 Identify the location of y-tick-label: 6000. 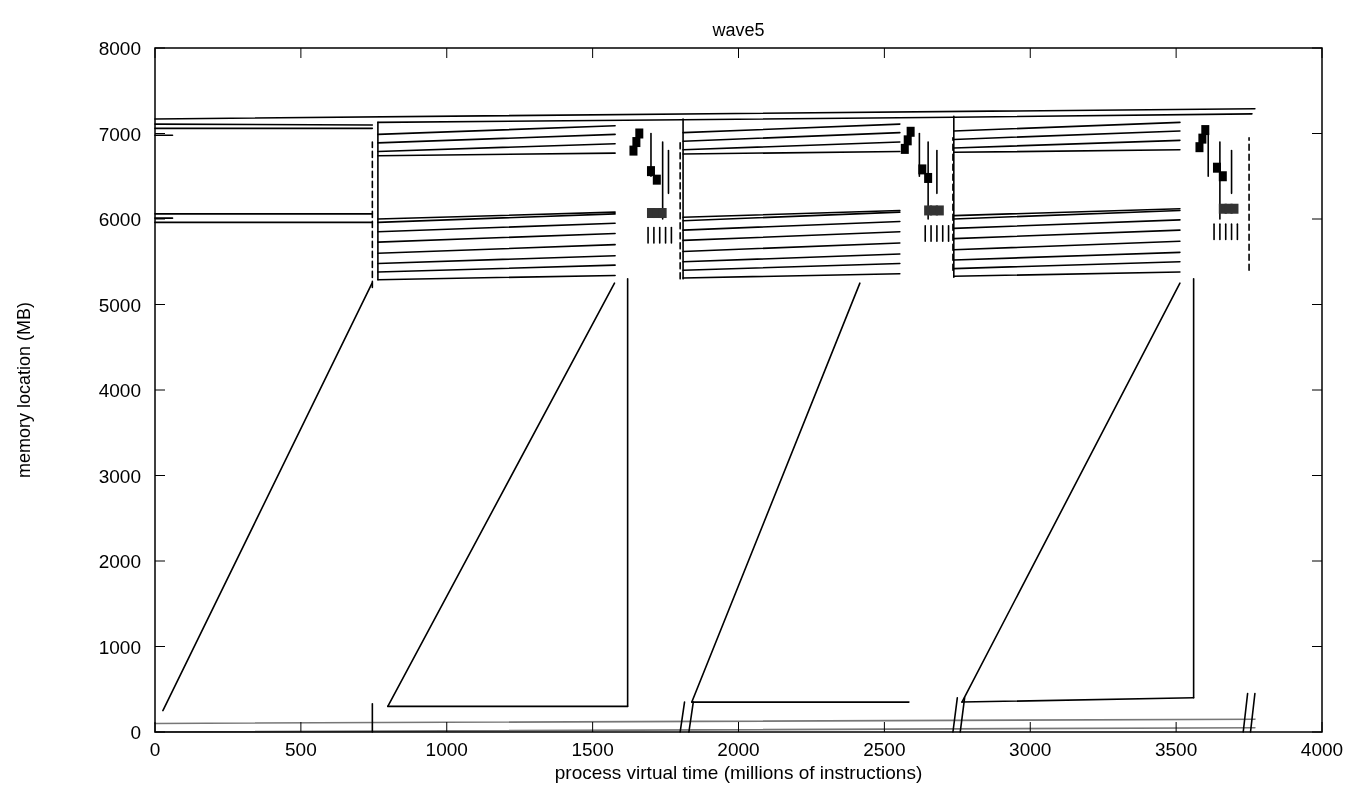
(119, 219).